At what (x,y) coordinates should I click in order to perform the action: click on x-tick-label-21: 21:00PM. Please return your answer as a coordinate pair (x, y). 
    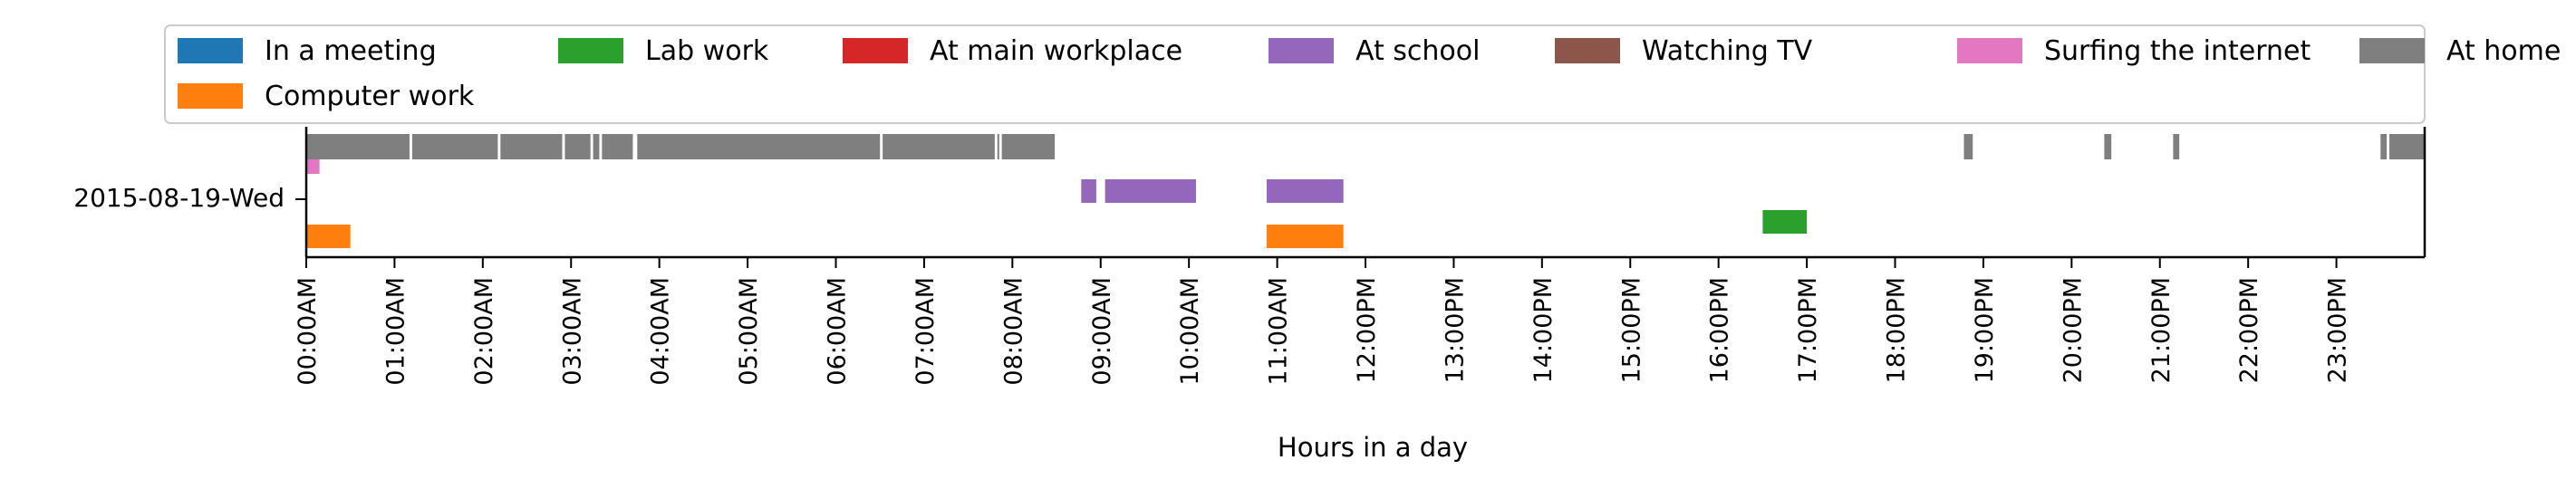
    Looking at the image, I should click on (2161, 330).